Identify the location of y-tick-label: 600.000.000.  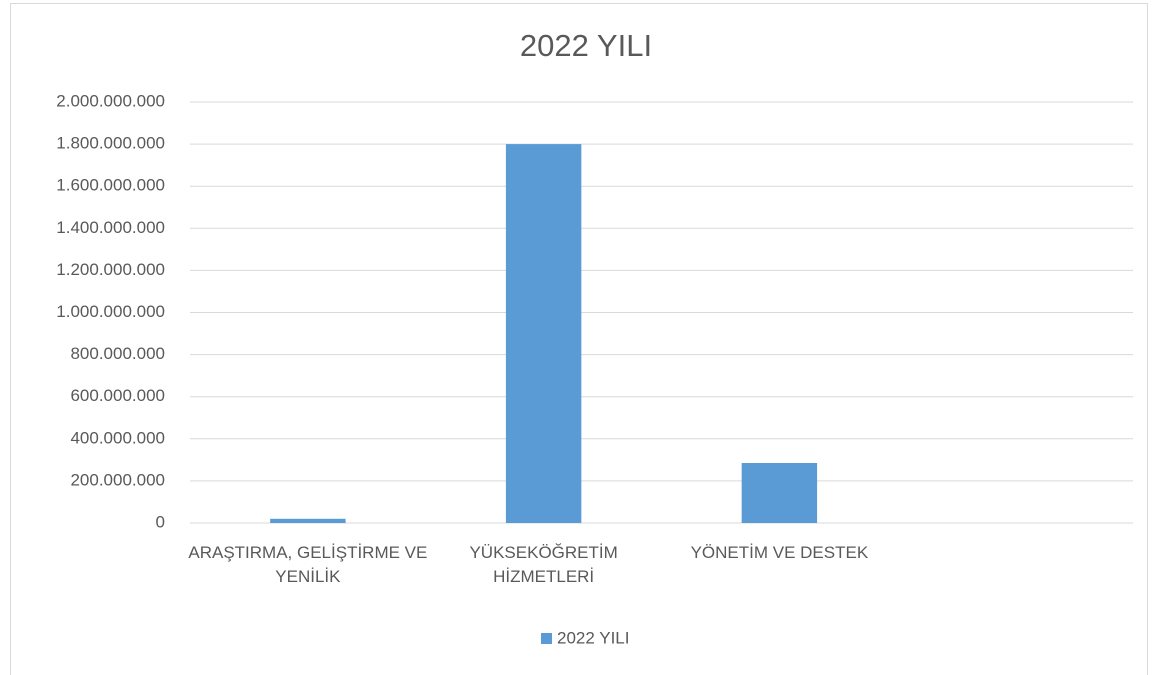
(117, 395).